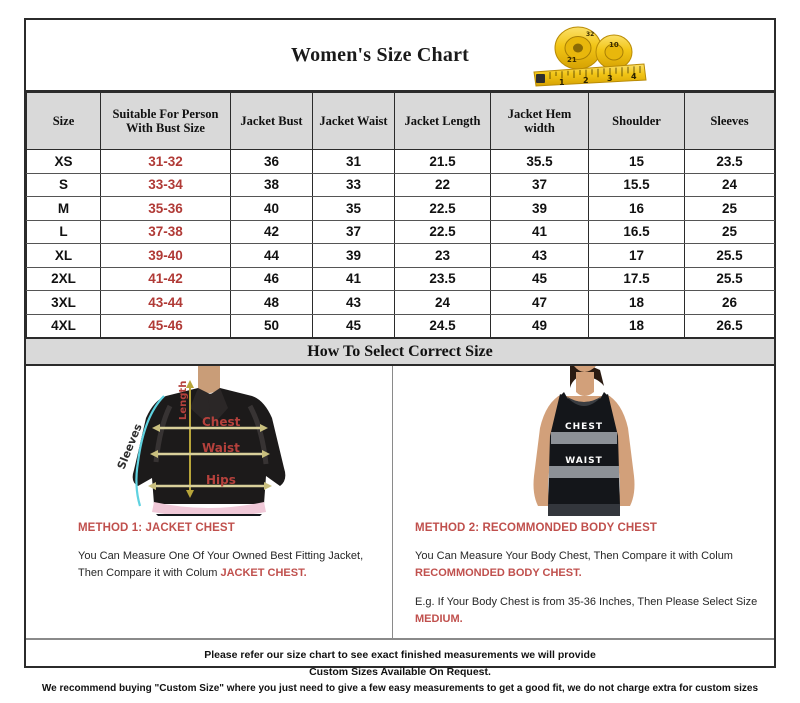 Image resolution: width=800 pixels, height=703 pixels. Describe the element at coordinates (165, 161) in the screenshot. I see `cell-bust-range: 31-32` at that location.